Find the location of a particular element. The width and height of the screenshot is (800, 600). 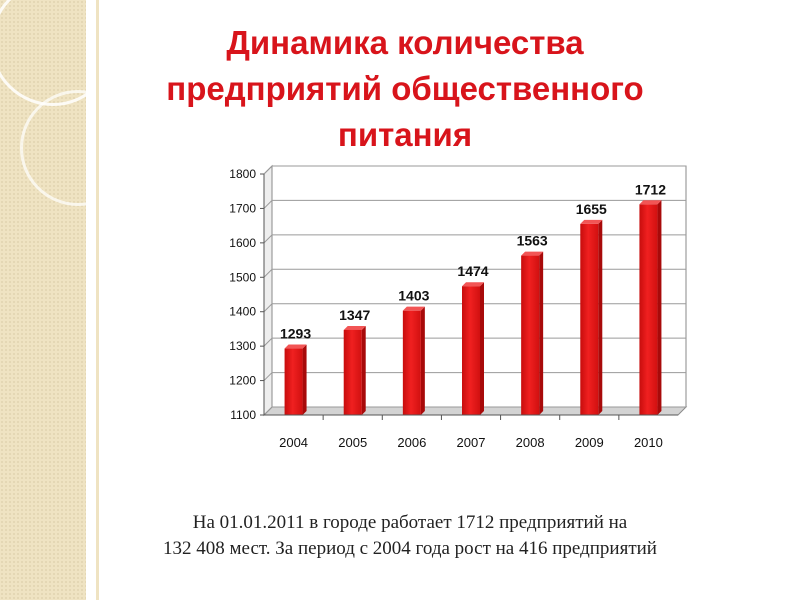

y-tick-label: 1800 is located at coordinates (242, 174).